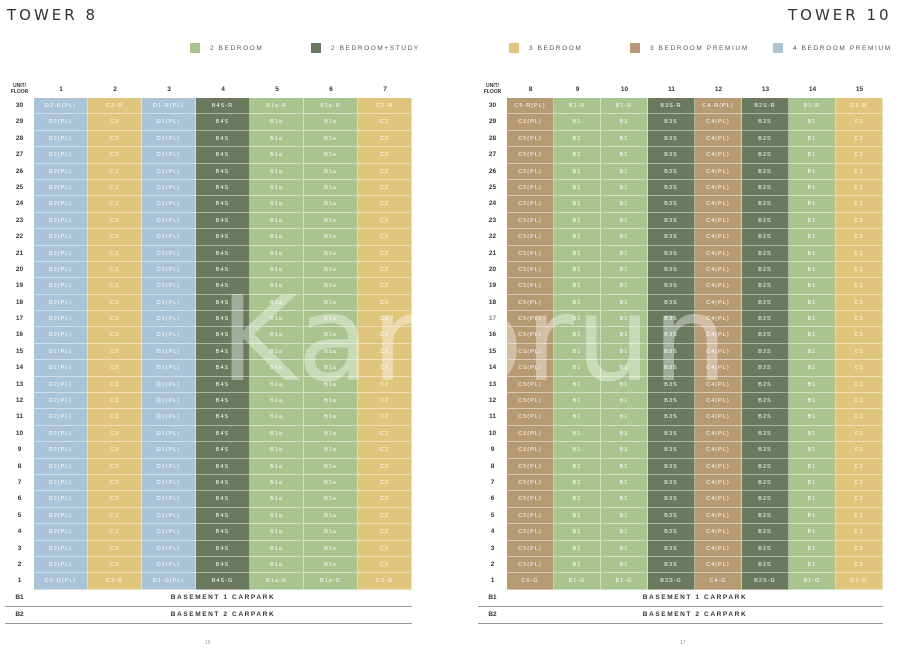  What do you see at coordinates (842, 48) in the screenshot?
I see `legend-label: 4 BEDROOM PREMIUM` at bounding box center [842, 48].